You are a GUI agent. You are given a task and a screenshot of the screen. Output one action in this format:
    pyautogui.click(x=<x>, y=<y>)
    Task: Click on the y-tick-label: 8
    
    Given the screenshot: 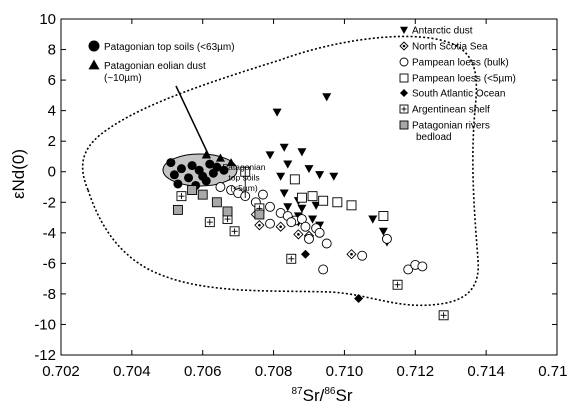 What is the action you would take?
    pyautogui.click(x=52, y=50)
    